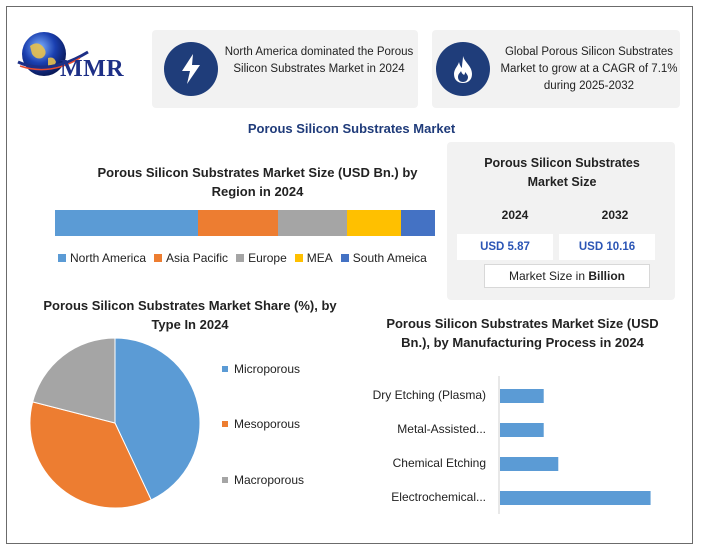 This screenshot has width=703, height=552. What do you see at coordinates (374, 223) in the screenshot?
I see `region-segment-mea` at bounding box center [374, 223].